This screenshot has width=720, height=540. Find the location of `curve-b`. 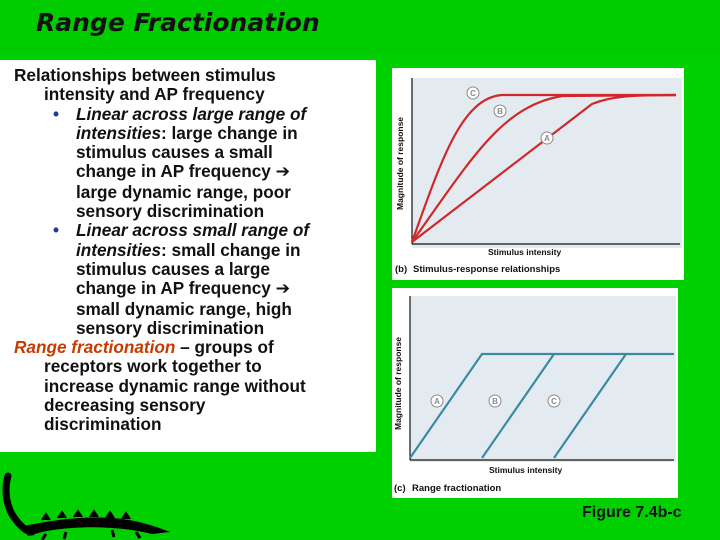

curve-b is located at coordinates (544, 168).